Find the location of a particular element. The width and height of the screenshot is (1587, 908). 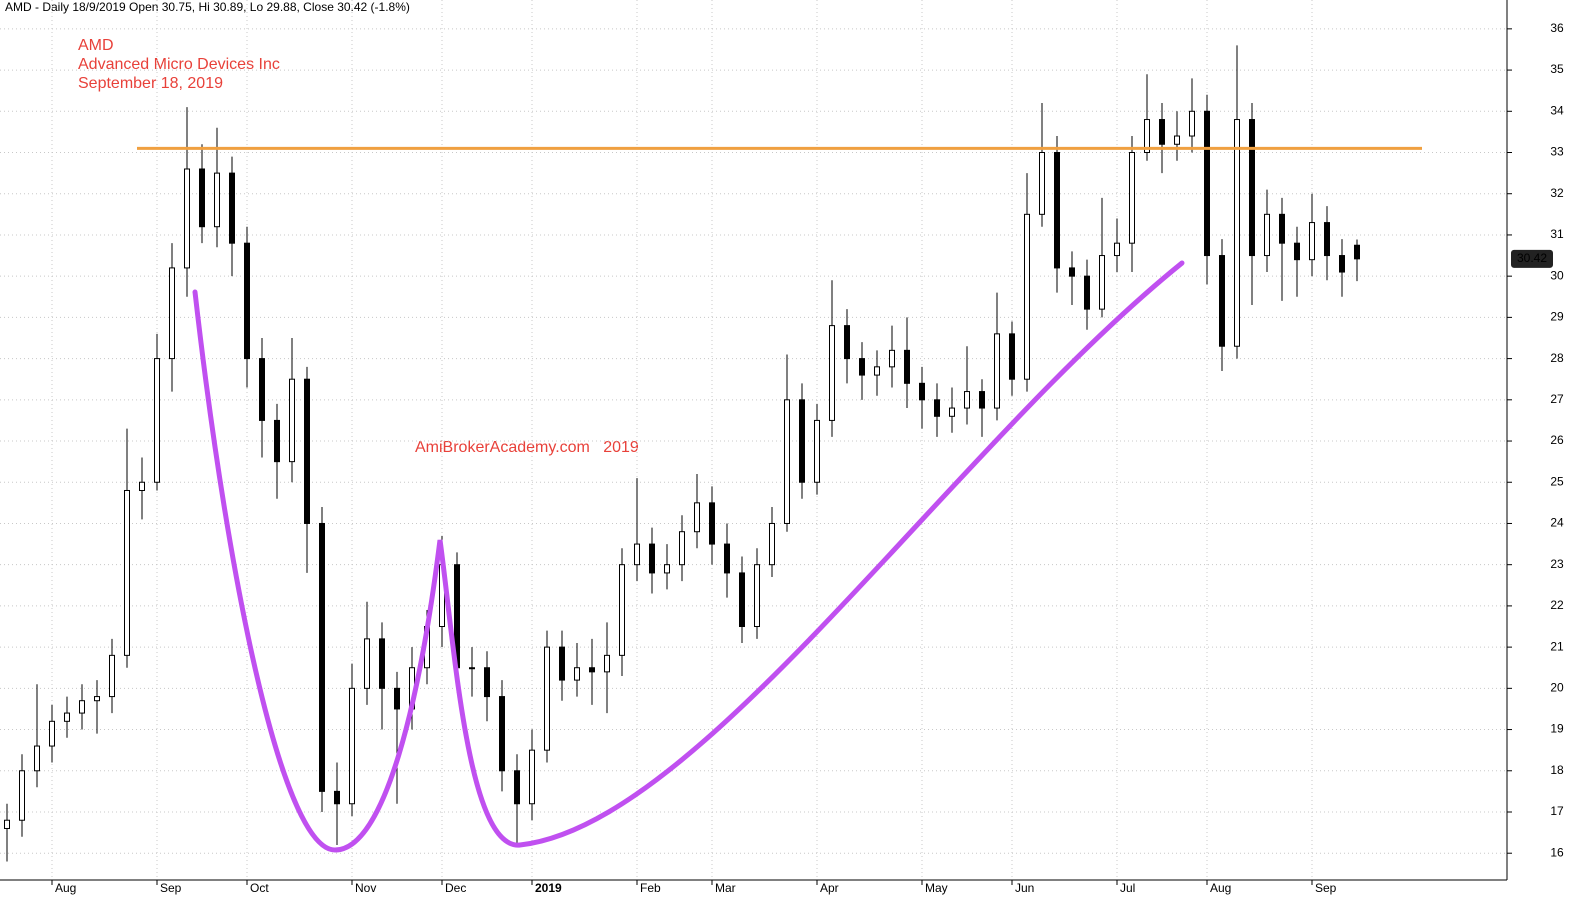

y-tick-label: 20 is located at coordinates (1557, 688).